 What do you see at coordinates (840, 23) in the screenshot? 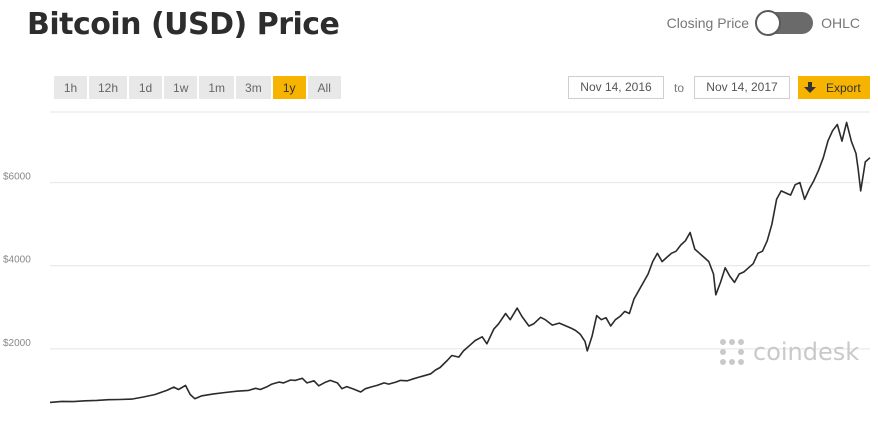
I see `ohlc-label: OHLC` at bounding box center [840, 23].